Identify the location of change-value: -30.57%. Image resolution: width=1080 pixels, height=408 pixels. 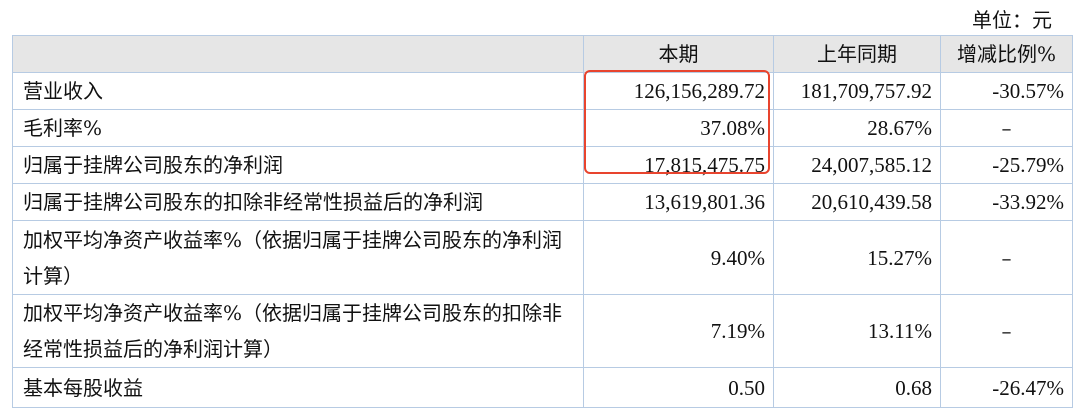
(1006, 91).